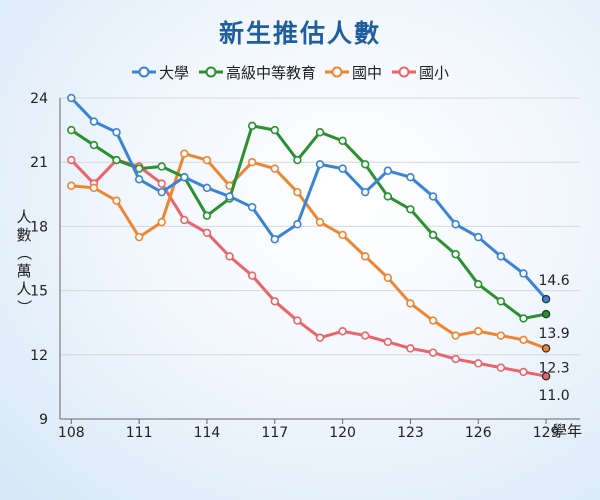 This screenshot has width=600, height=500. I want to click on x-tick-label-117: 117, so click(274, 433).